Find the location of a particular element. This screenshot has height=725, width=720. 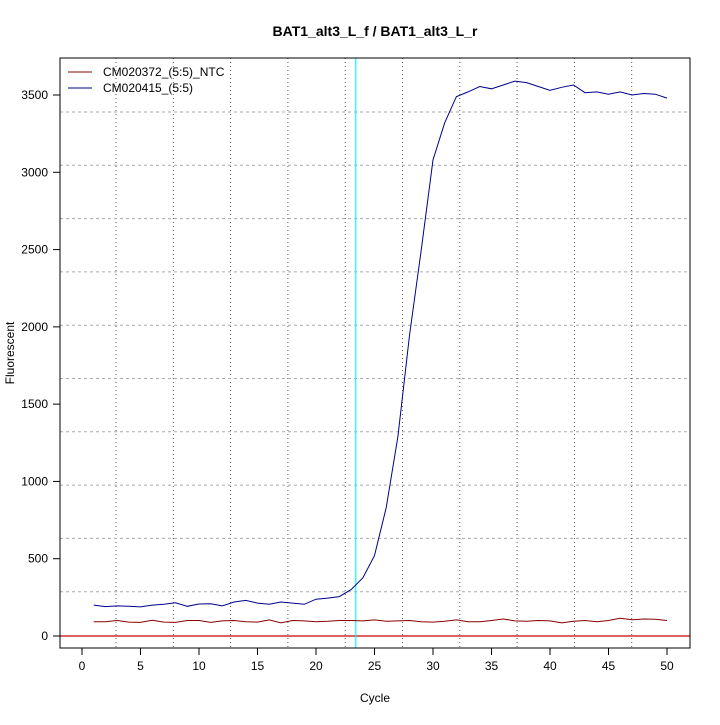

x-tick-label: 10 is located at coordinates (199, 666).